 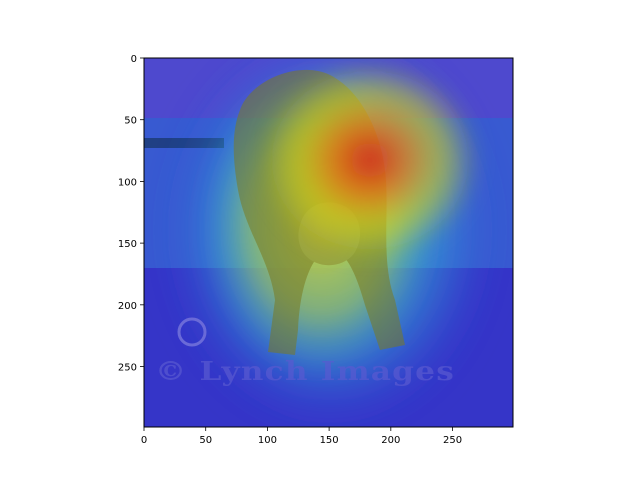 What do you see at coordinates (127, 306) in the screenshot?
I see `y-tick-label: 200` at bounding box center [127, 306].